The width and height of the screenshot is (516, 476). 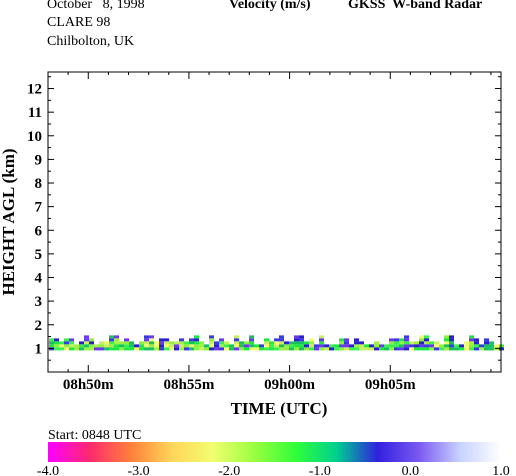 What do you see at coordinates (39, 255) in the screenshot?
I see `y-tick-label: 5` at bounding box center [39, 255].